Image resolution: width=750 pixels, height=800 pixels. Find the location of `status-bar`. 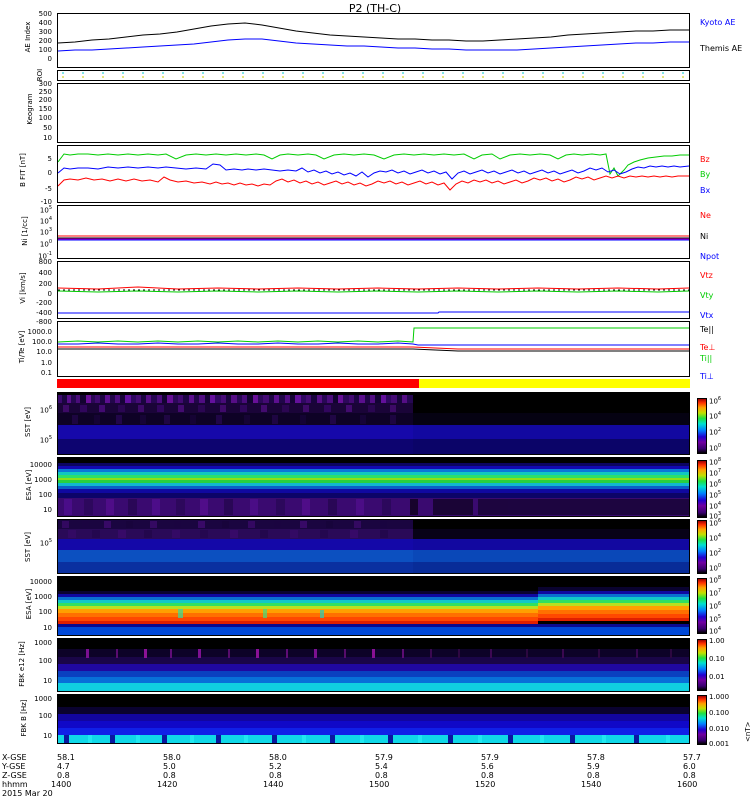

status-bar is located at coordinates (373, 383).